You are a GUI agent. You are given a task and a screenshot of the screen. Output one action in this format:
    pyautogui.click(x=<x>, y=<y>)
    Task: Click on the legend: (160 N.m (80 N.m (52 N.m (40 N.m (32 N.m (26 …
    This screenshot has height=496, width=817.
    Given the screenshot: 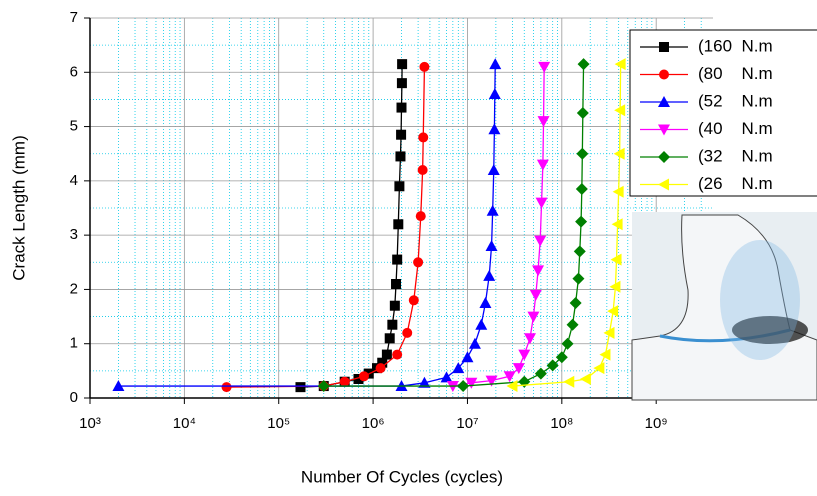 What is the action you would take?
    pyautogui.click(x=723, y=113)
    